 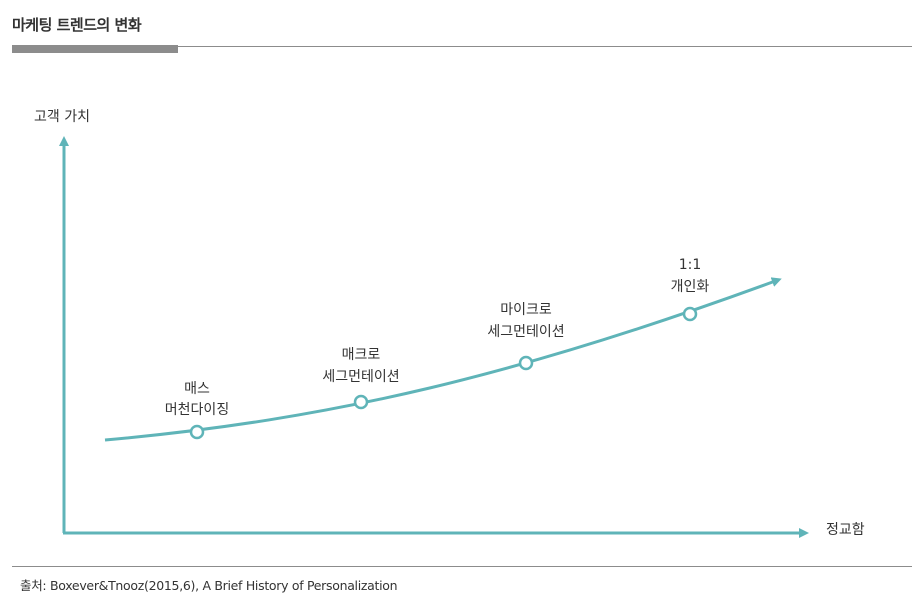 What do you see at coordinates (462, 46) in the screenshot?
I see `title-divider` at bounding box center [462, 46].